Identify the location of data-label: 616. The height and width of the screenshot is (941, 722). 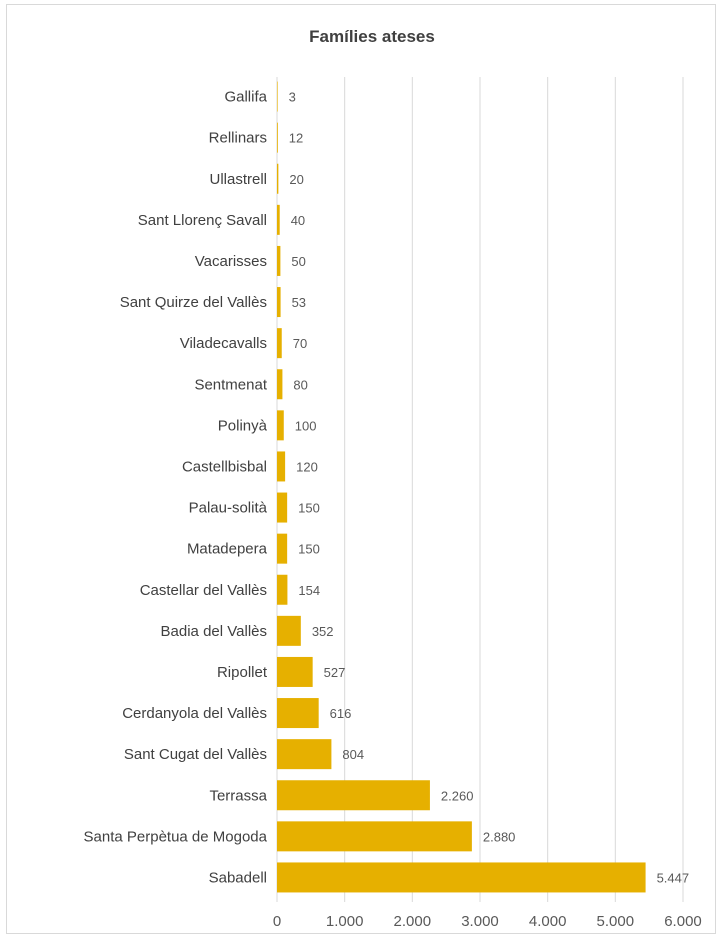
(341, 713).